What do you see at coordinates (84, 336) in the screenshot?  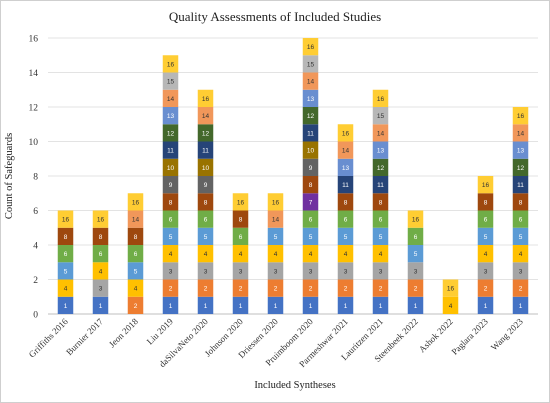 I see `x-category-label: Burnier 2017` at bounding box center [84, 336].